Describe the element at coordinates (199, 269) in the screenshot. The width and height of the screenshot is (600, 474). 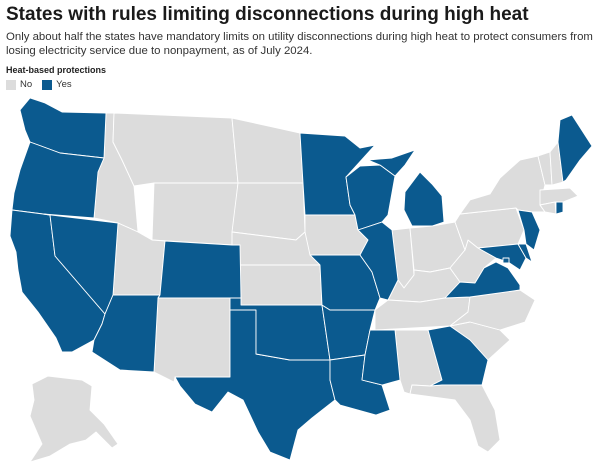
I see `state-colorado: Colorado` at that location.